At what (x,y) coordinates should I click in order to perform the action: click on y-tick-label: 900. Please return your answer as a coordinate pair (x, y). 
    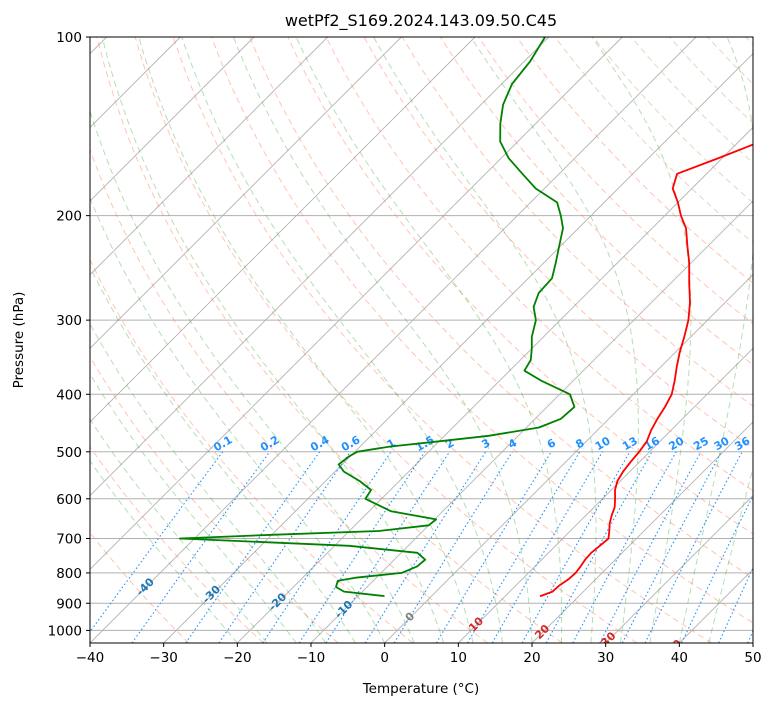
    Looking at the image, I should click on (69, 604).